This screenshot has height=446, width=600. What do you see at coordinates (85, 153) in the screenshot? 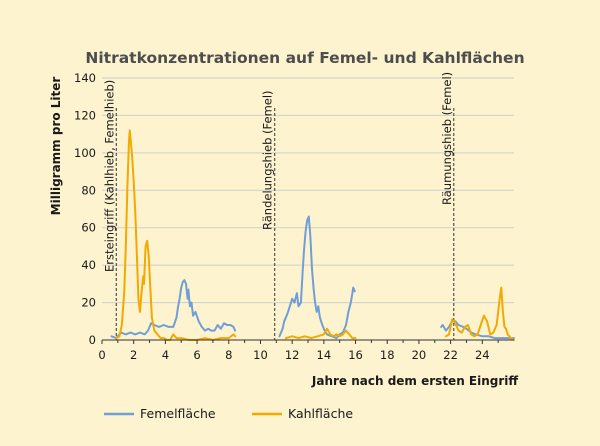
I see `y-tick-label: 100` at bounding box center [85, 153].